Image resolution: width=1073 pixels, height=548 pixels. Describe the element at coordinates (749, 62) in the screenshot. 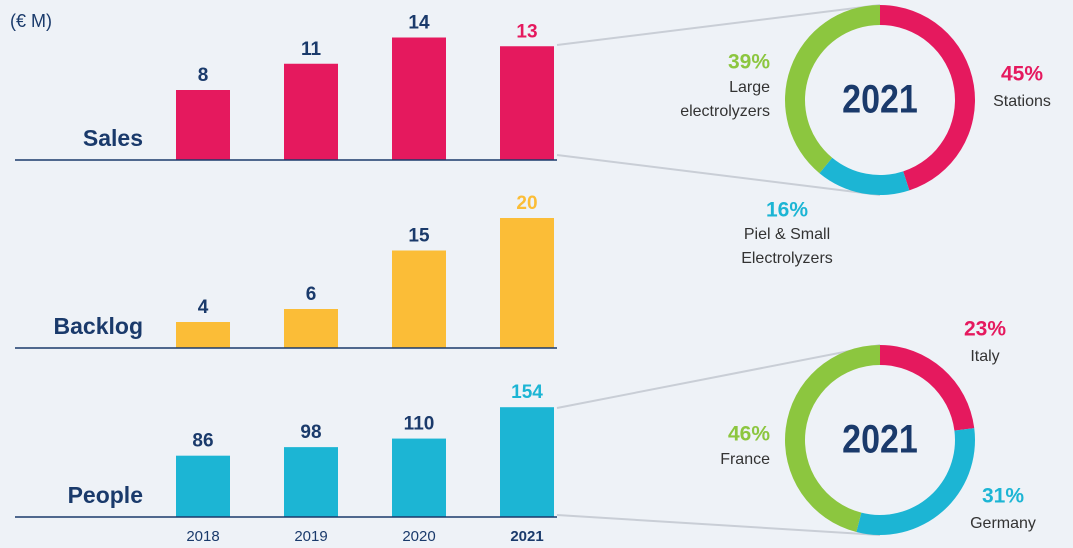

I see `value-label: 39%` at that location.